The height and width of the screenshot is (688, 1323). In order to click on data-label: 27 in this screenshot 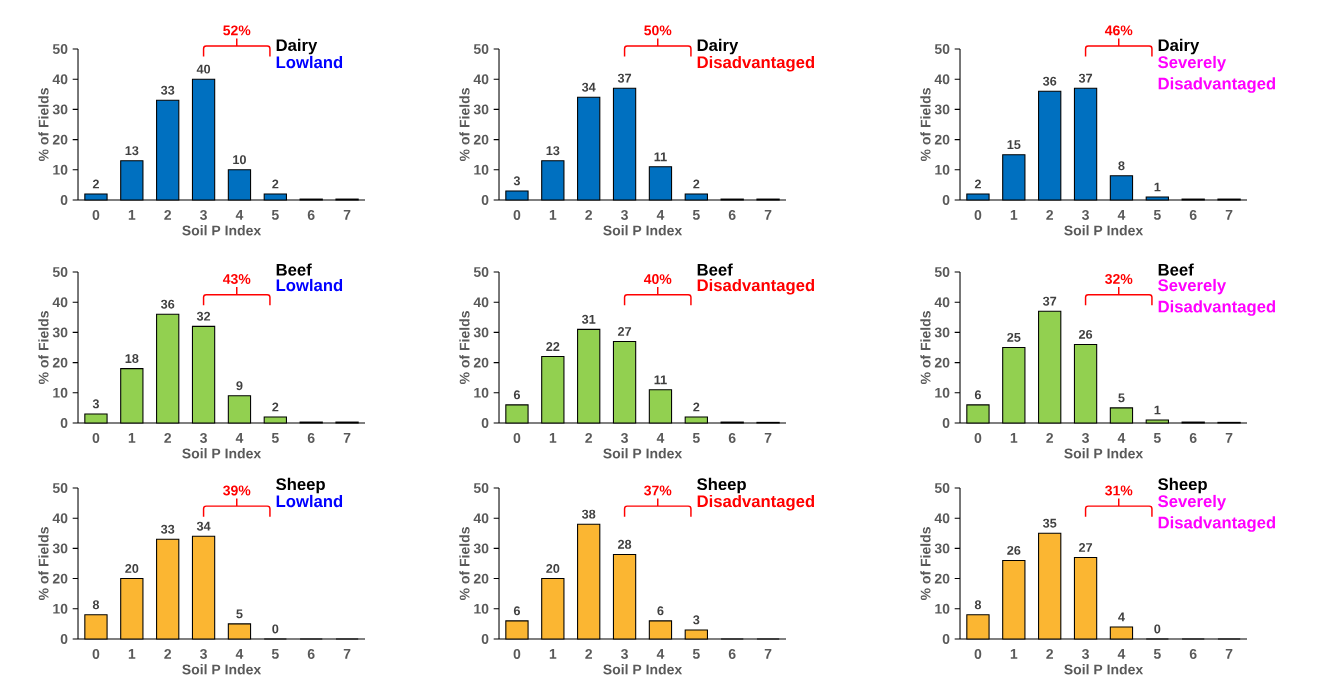, I will do `click(1085, 547)`.